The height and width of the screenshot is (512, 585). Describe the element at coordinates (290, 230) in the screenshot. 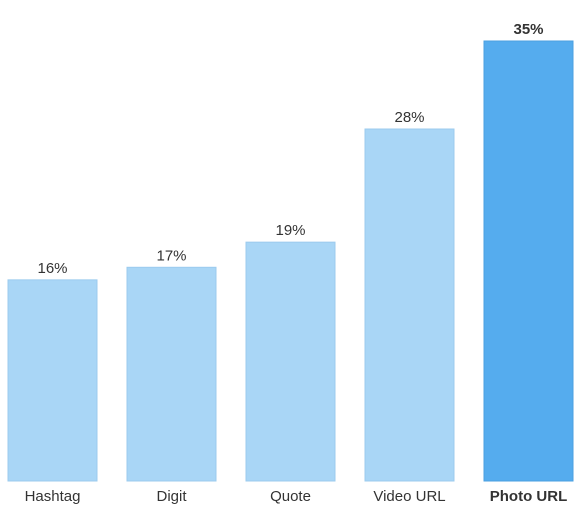

I see `value-label: 19%` at that location.